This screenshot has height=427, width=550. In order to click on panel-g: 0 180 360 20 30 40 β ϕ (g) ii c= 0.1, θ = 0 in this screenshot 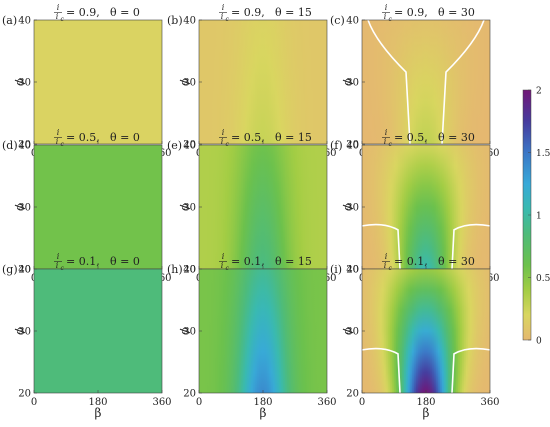, I will do `click(87, 336)`.